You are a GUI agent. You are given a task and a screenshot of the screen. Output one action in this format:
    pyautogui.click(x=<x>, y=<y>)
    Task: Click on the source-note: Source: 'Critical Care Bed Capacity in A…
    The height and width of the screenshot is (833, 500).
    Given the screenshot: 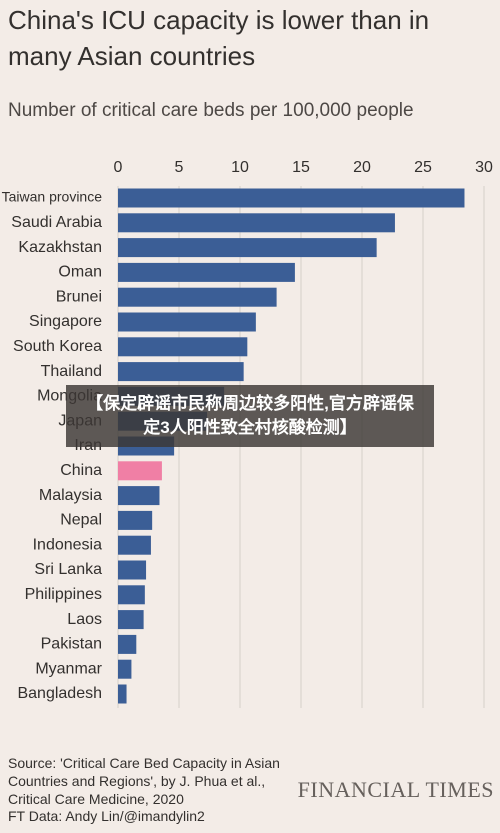 What is the action you would take?
    pyautogui.click(x=144, y=781)
    